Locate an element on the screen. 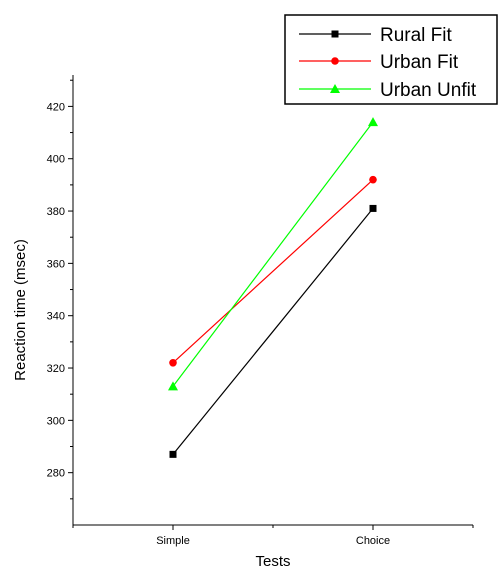  y-ticks: 280 300 320 340 360 380 400 420 is located at coordinates (60, 289).